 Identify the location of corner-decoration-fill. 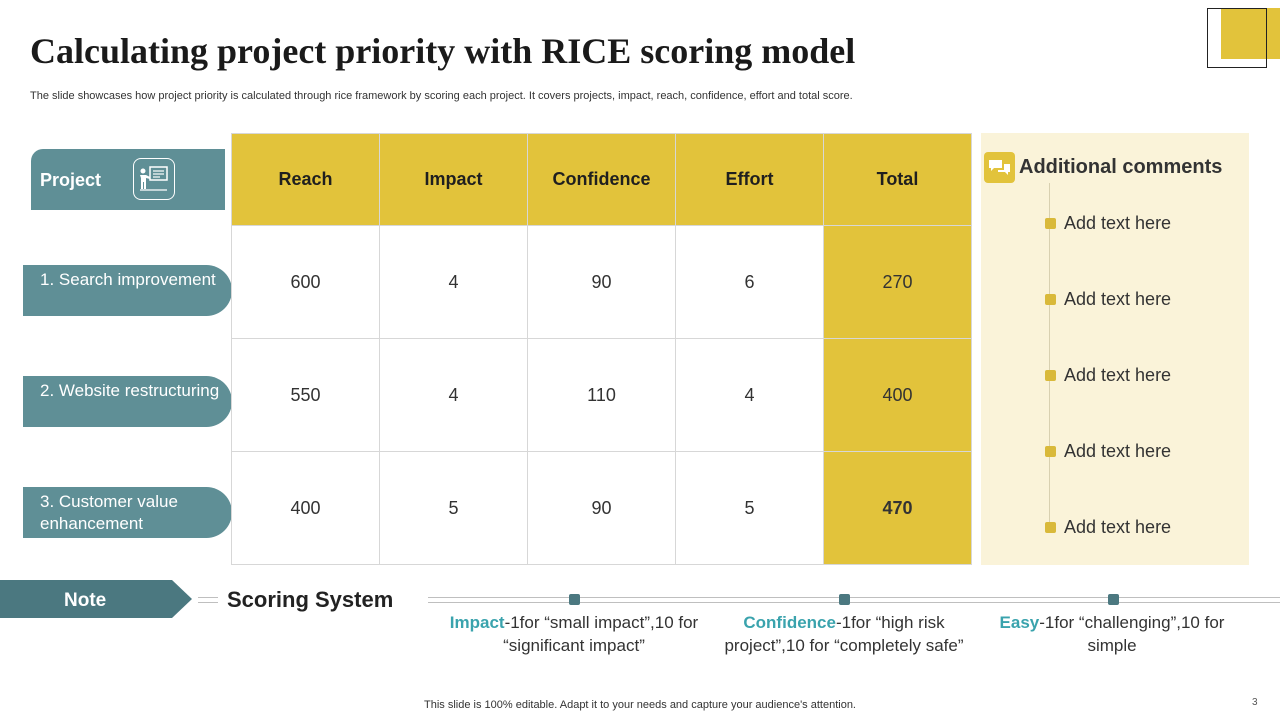
(1250, 33).